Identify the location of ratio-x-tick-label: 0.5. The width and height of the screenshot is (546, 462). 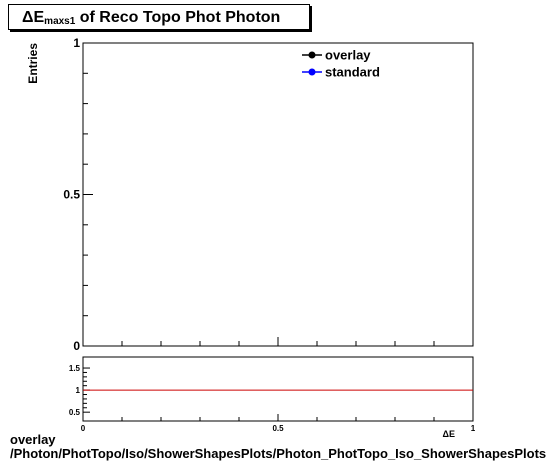
(278, 428).